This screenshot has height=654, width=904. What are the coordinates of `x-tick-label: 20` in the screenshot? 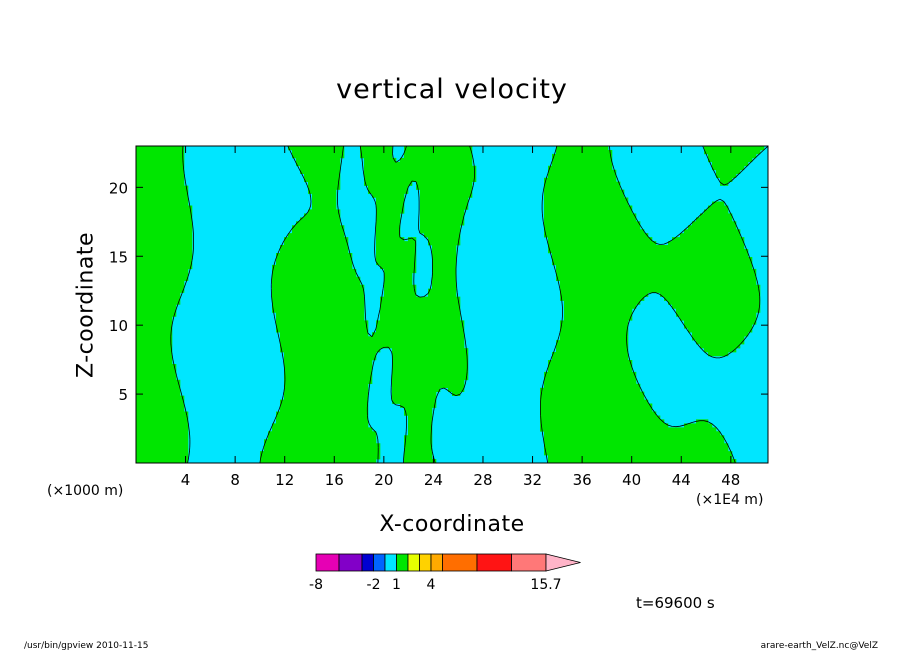 It's located at (383, 480).